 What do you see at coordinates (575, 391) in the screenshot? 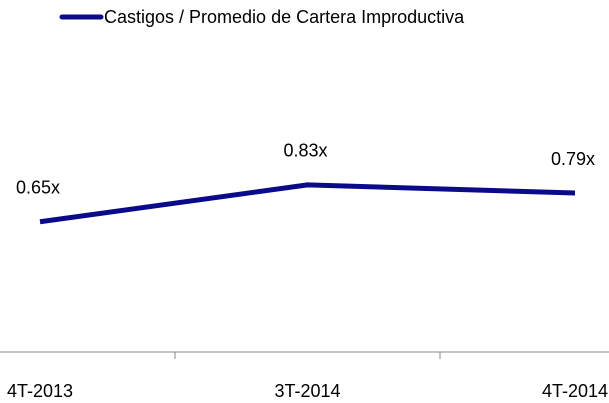
I see `x-tick-label: 4T-2014` at bounding box center [575, 391].